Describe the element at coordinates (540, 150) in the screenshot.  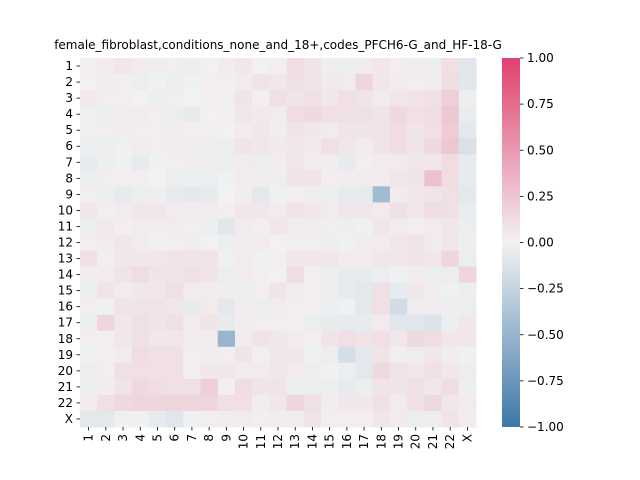
I see `colorbar-tick-label: 0.50` at that location.